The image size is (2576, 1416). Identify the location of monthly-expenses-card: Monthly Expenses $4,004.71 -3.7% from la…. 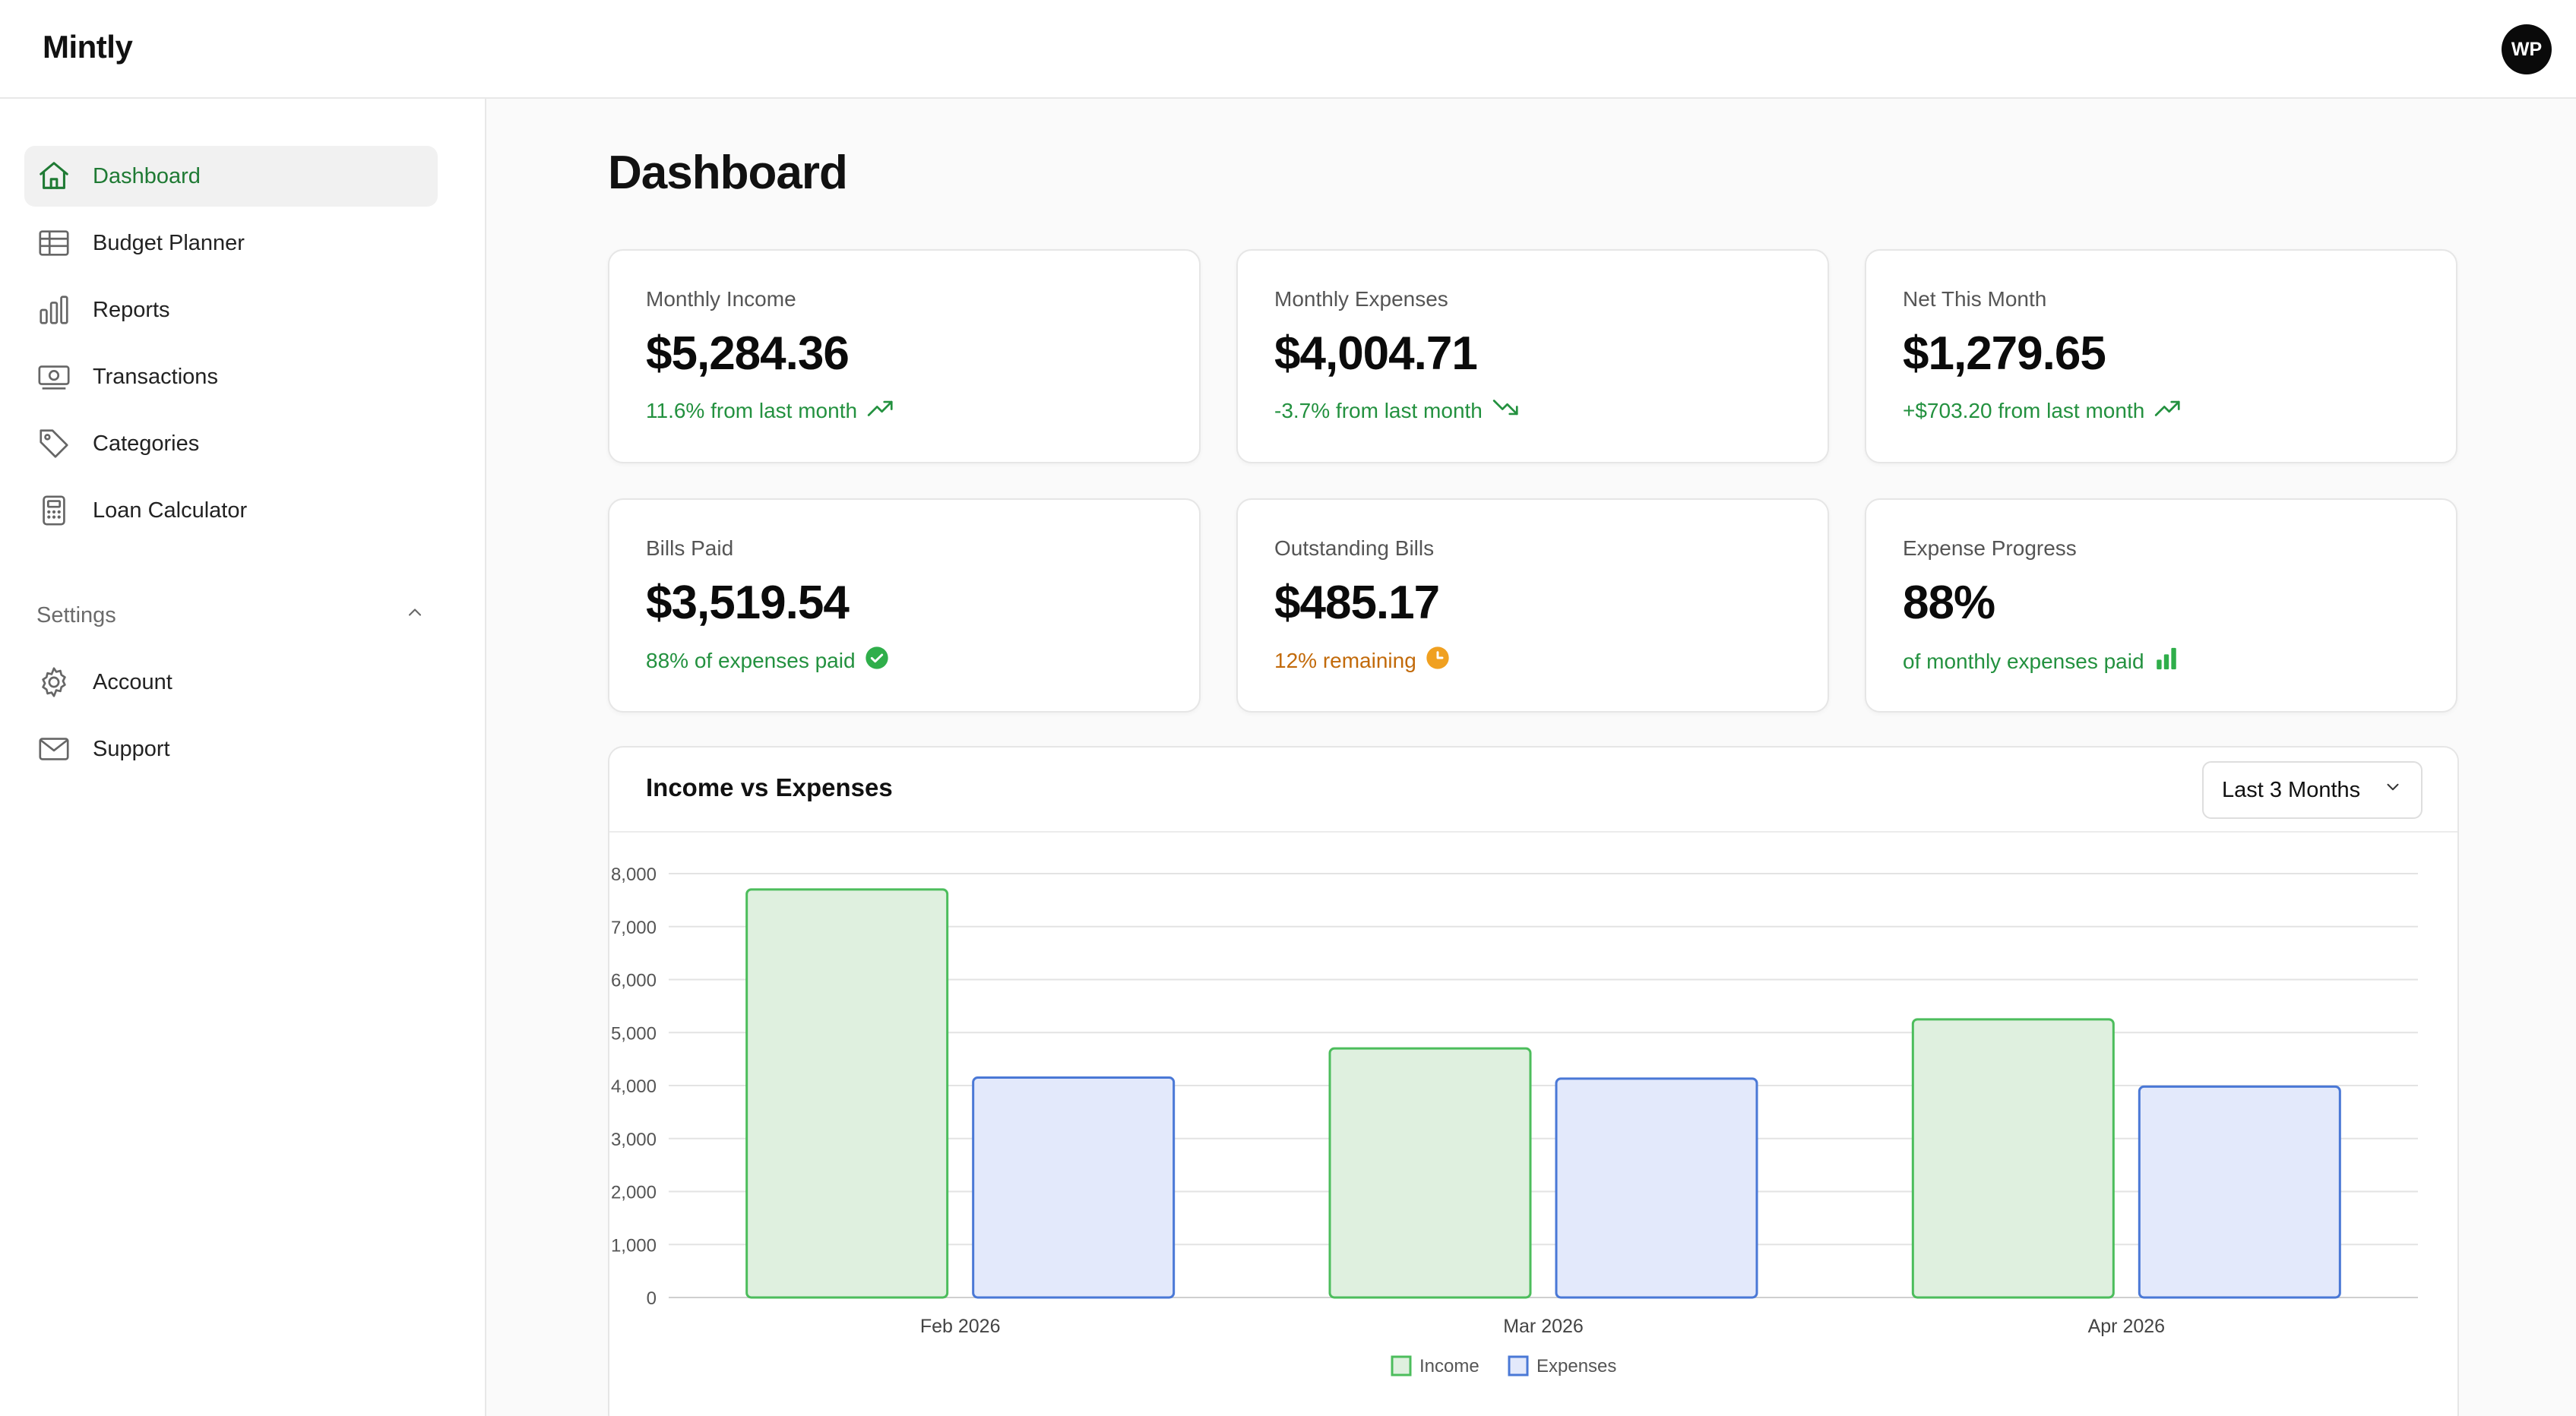
(1532, 356).